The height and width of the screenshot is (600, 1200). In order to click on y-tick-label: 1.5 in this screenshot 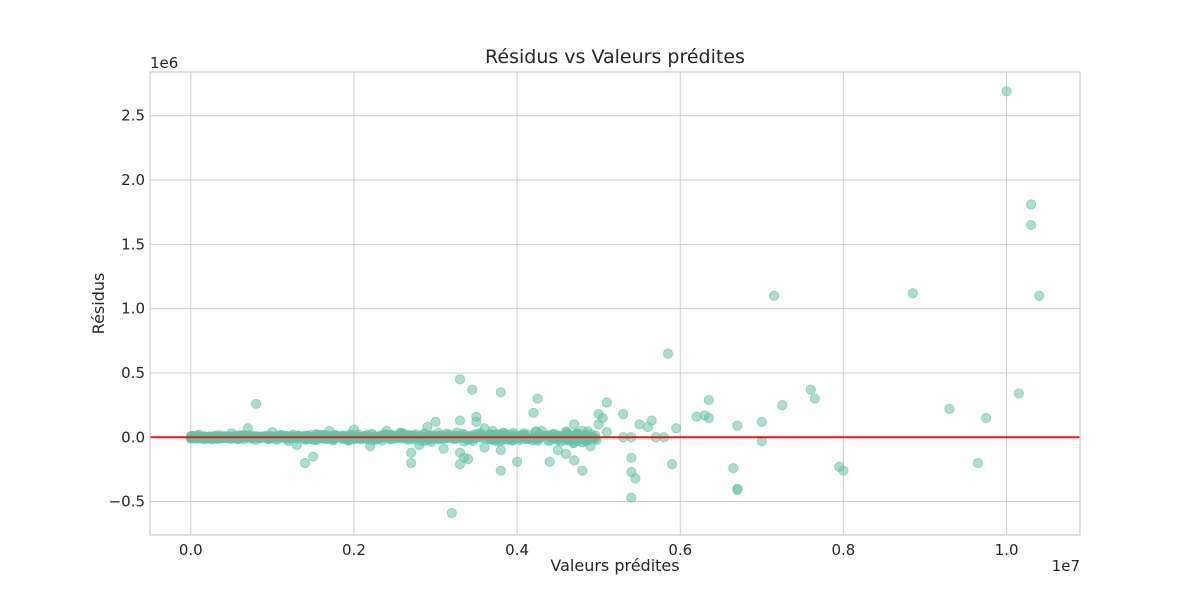, I will do `click(133, 244)`.